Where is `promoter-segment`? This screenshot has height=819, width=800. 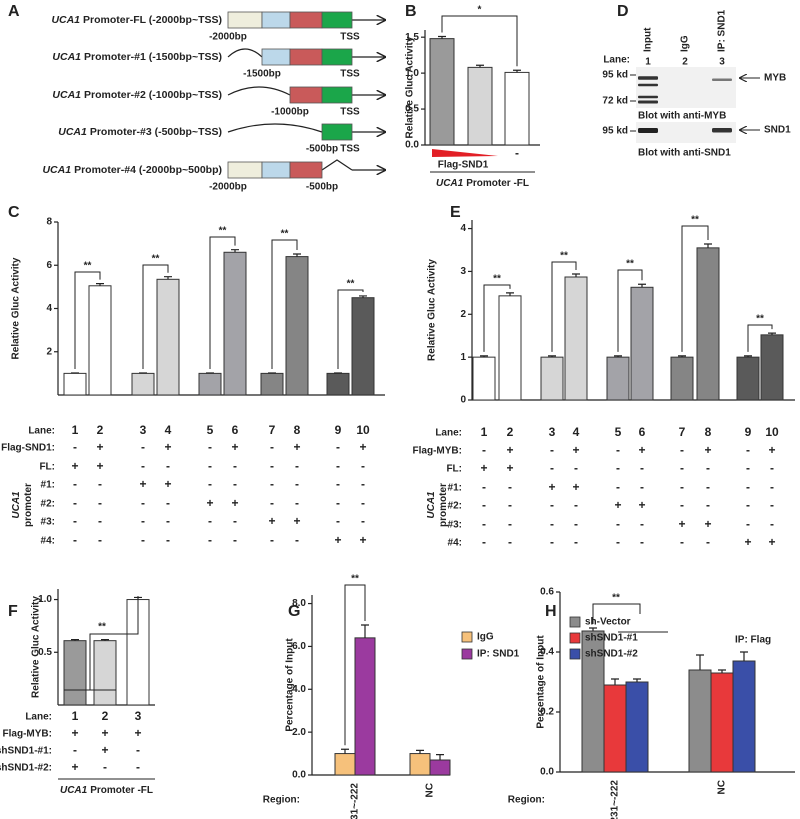 promoter-segment is located at coordinates (337, 20).